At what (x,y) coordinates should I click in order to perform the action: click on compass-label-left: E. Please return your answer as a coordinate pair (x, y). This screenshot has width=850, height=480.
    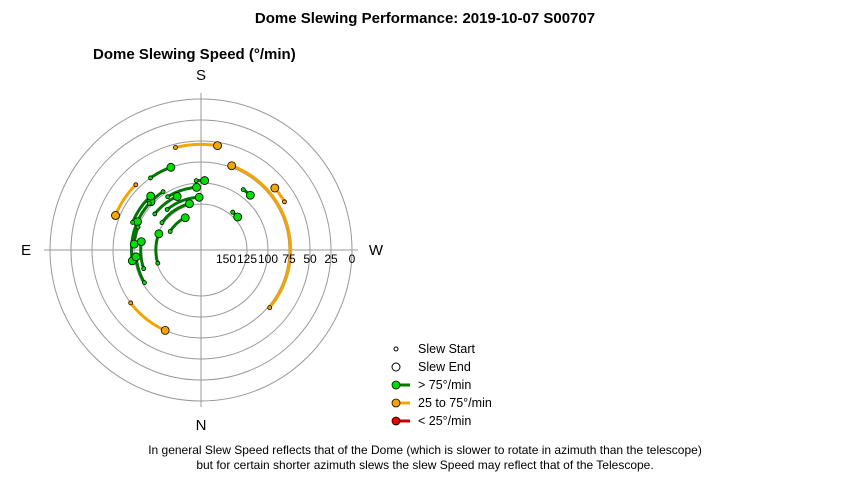
    Looking at the image, I should click on (26, 250).